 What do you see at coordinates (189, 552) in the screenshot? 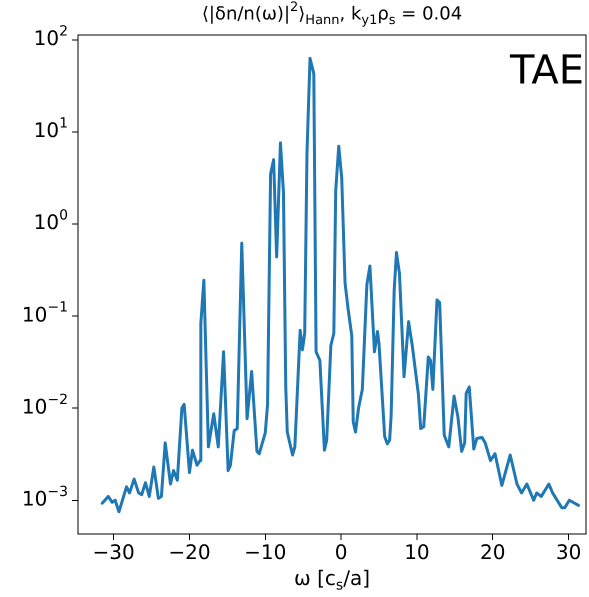
I see `x-tick-label: −20` at bounding box center [189, 552].